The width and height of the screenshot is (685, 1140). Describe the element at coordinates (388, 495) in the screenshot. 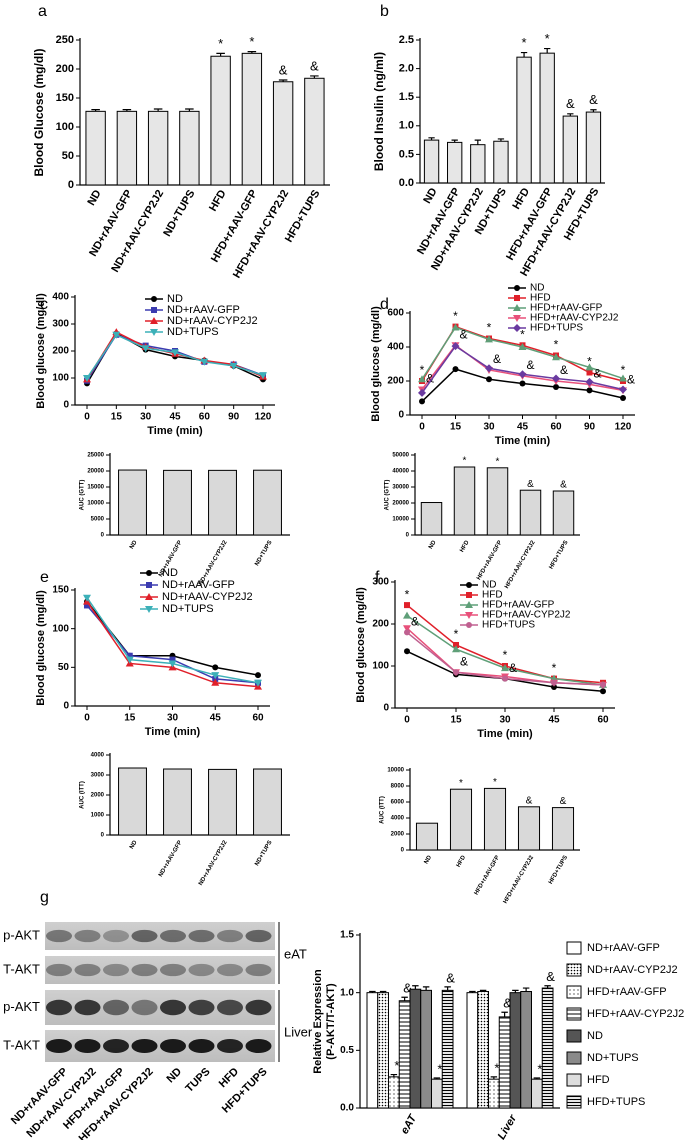

I see `y-axis-label: AUC (GTT)` at that location.